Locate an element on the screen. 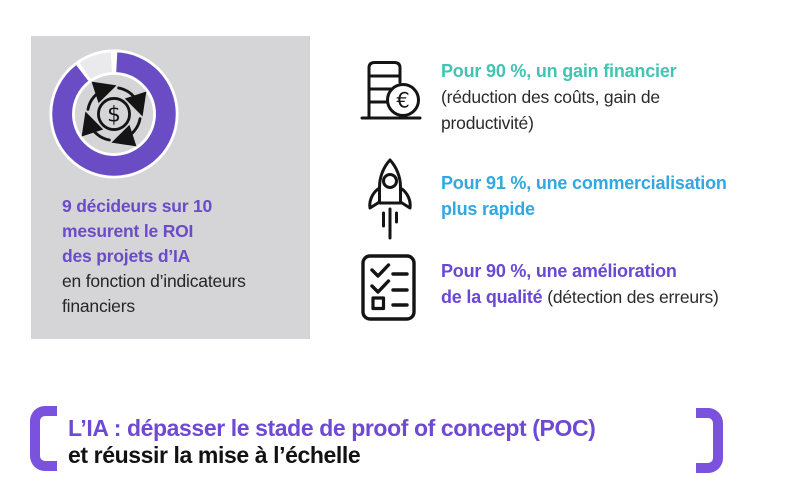  commercialisation-title-line: plus rapide is located at coordinates (488, 209).